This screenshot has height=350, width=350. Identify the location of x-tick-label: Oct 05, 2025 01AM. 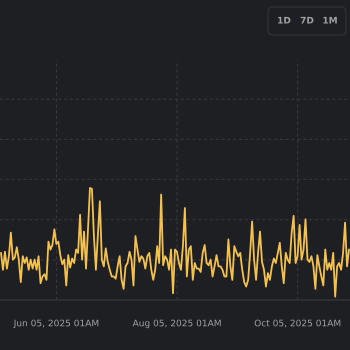
(297, 324).